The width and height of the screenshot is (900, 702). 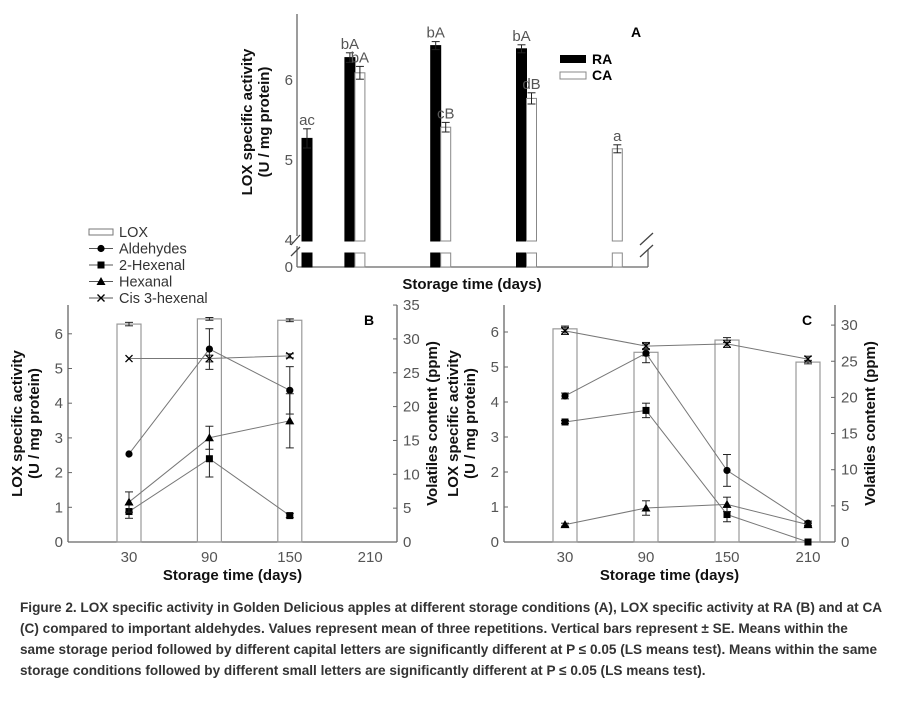 What do you see at coordinates (289, 80) in the screenshot?
I see `panel-a-y-tick: 6` at bounding box center [289, 80].